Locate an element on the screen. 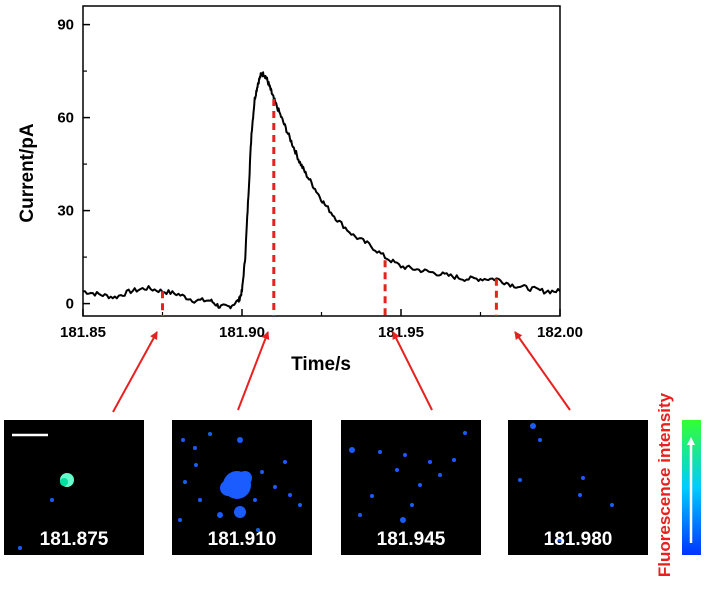 The image size is (708, 594). colorbar-title: Fluorescence intensity is located at coordinates (664, 484).